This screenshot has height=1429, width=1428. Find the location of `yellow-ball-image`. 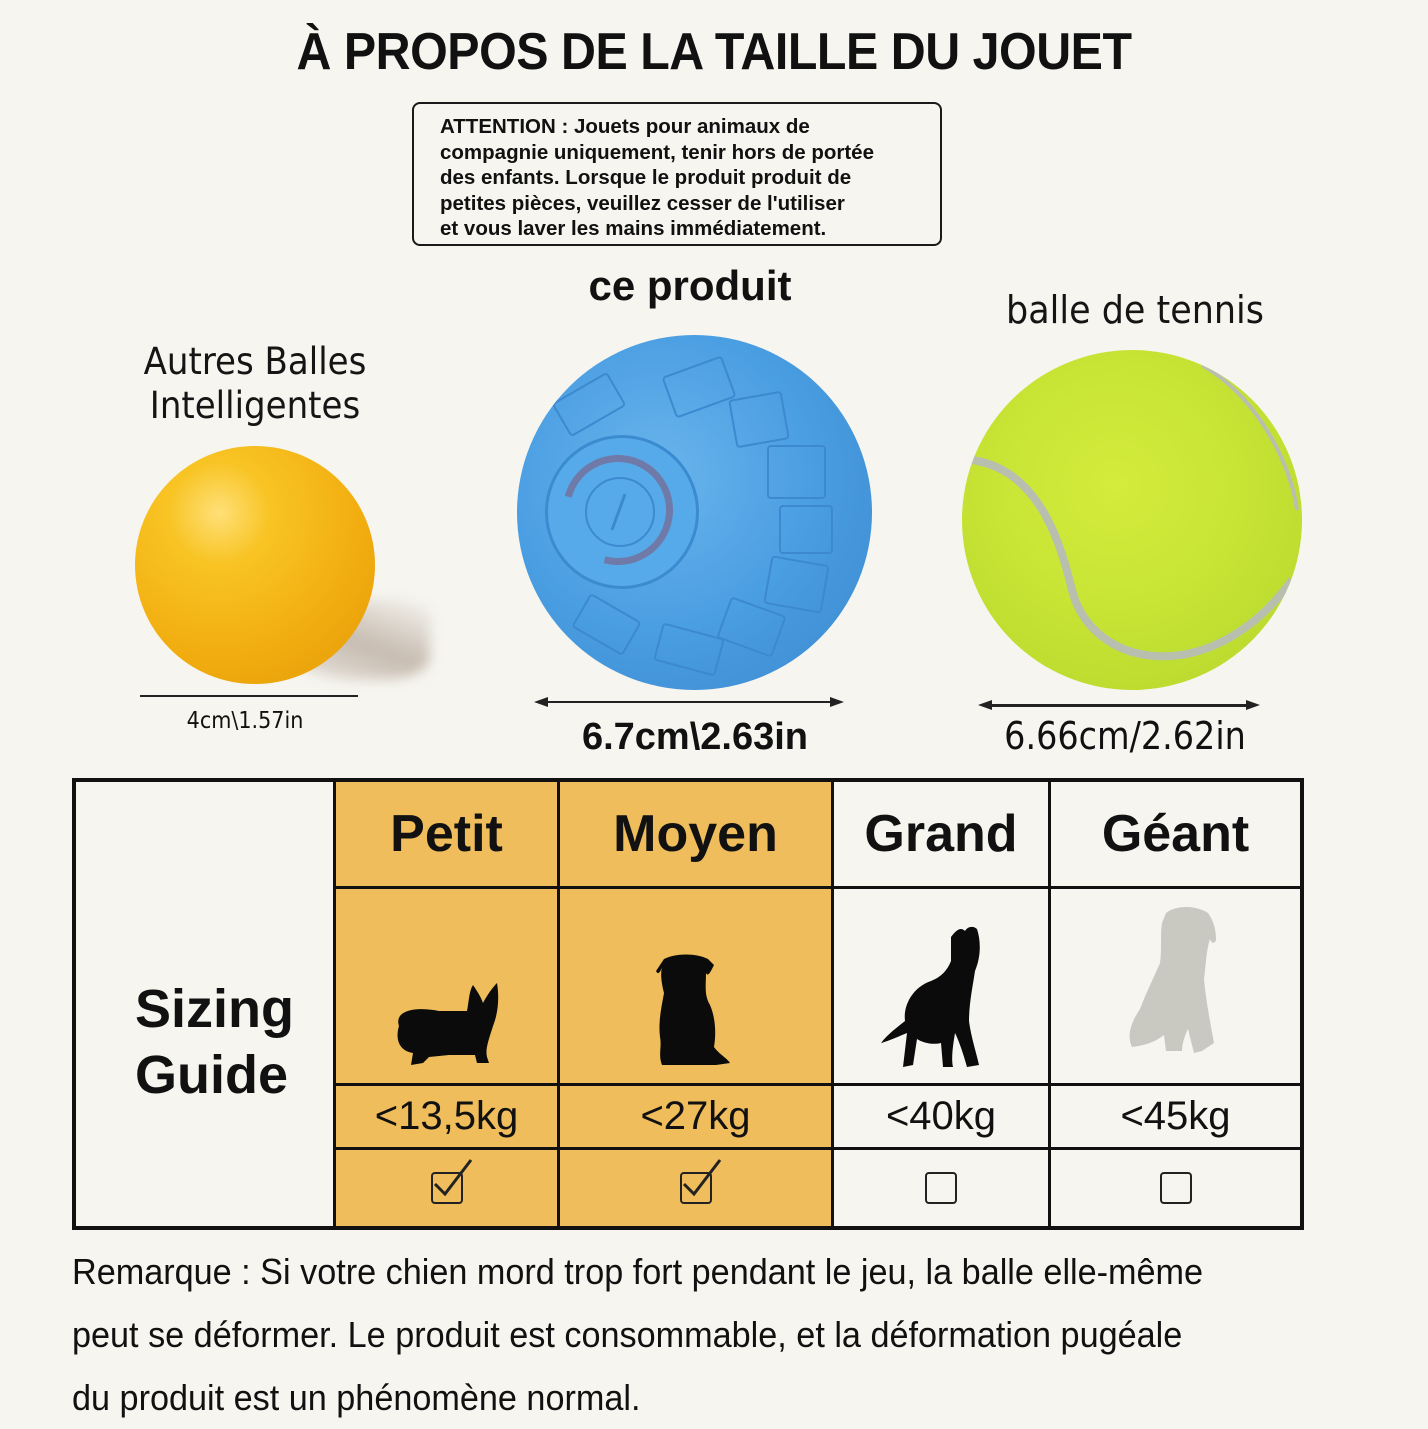

yellow-ball-image is located at coordinates (255, 565).